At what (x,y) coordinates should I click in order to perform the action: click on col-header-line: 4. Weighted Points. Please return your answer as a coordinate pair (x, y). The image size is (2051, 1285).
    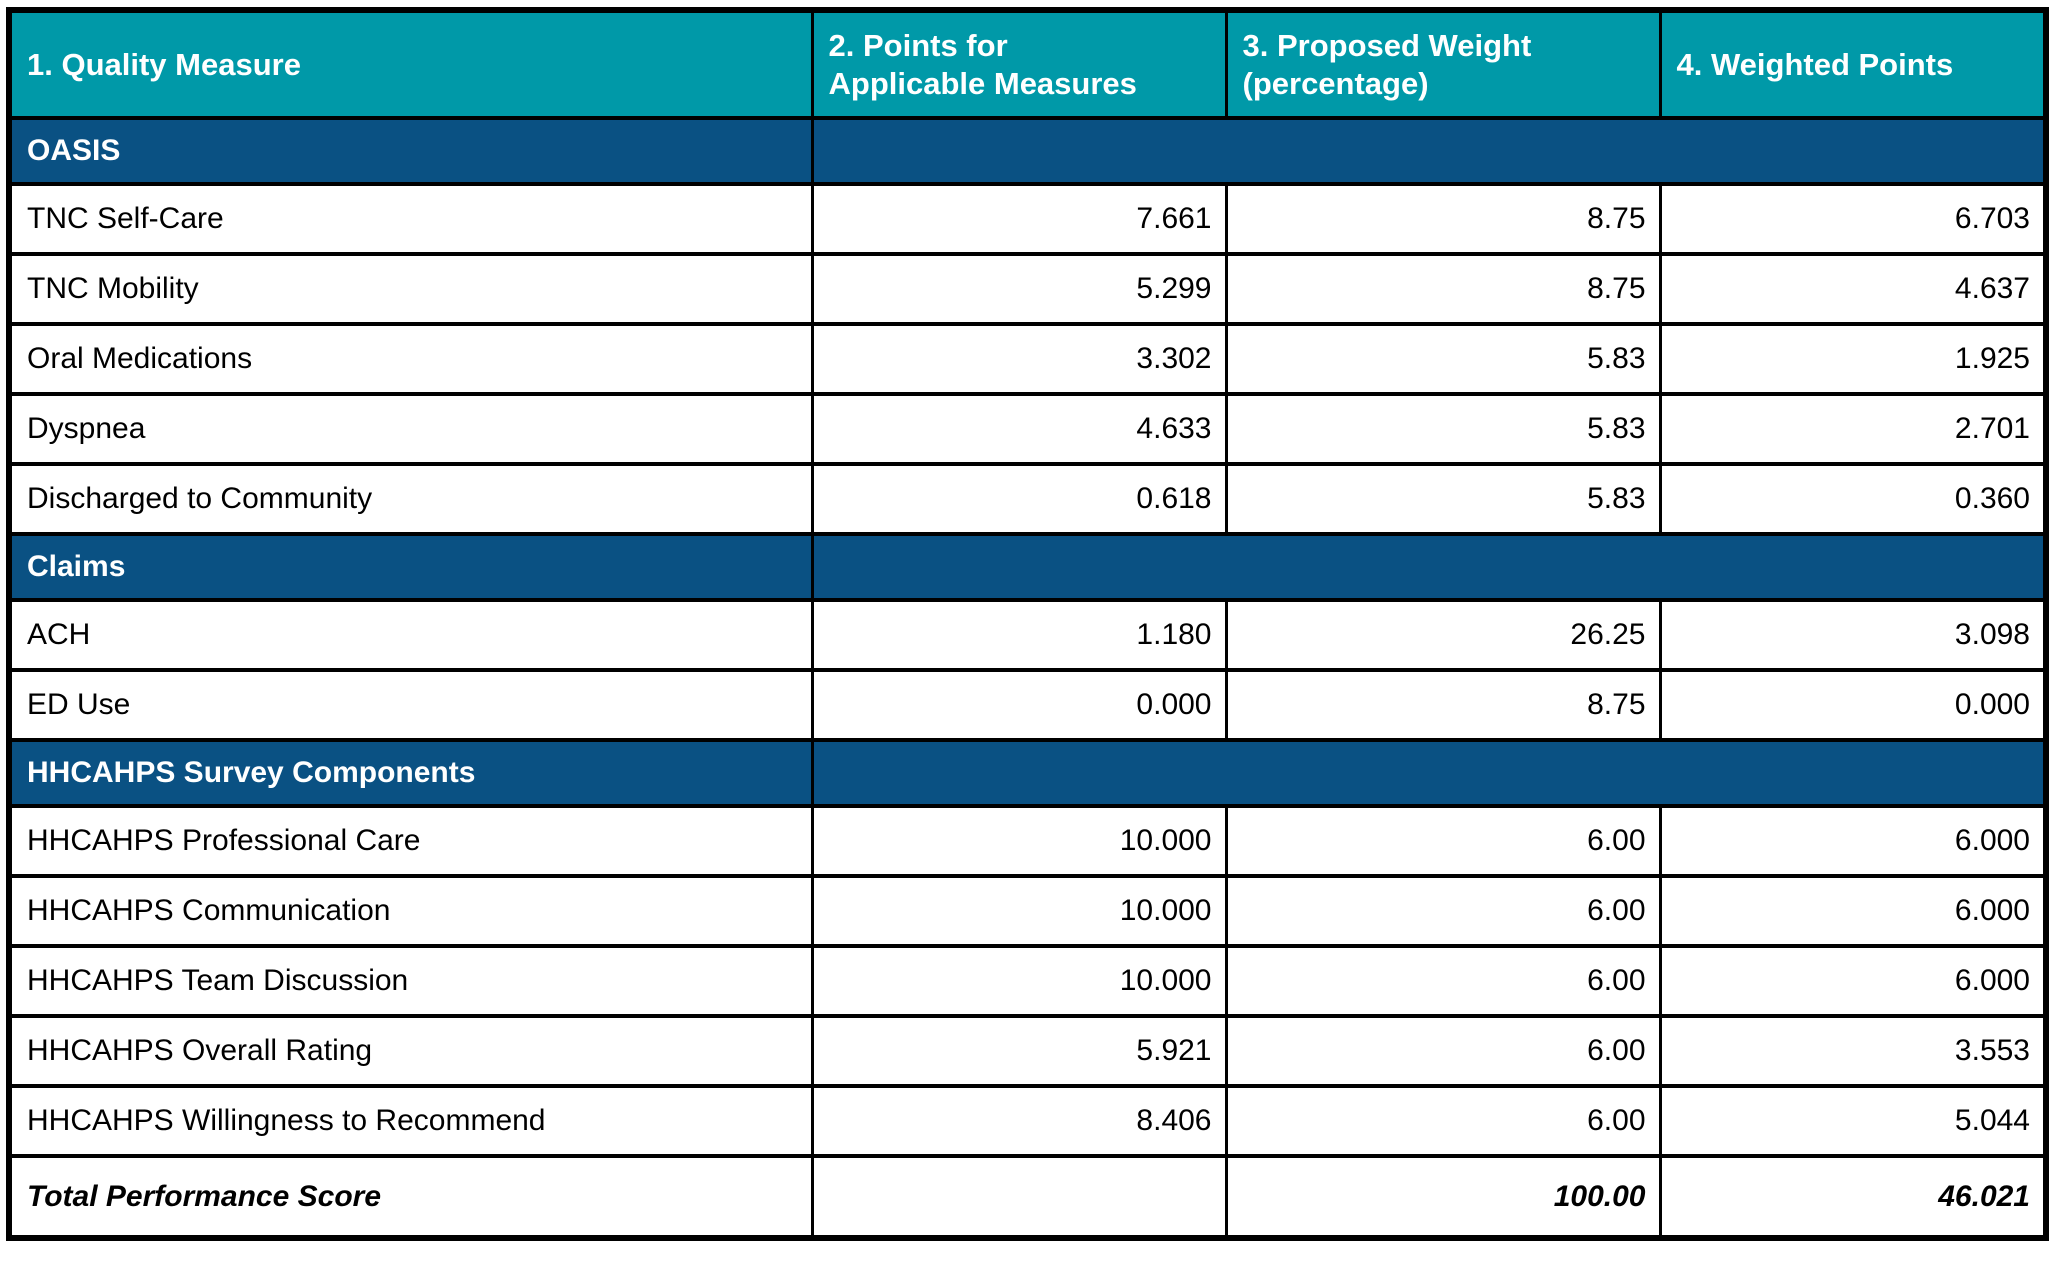
    Looking at the image, I should click on (1815, 64).